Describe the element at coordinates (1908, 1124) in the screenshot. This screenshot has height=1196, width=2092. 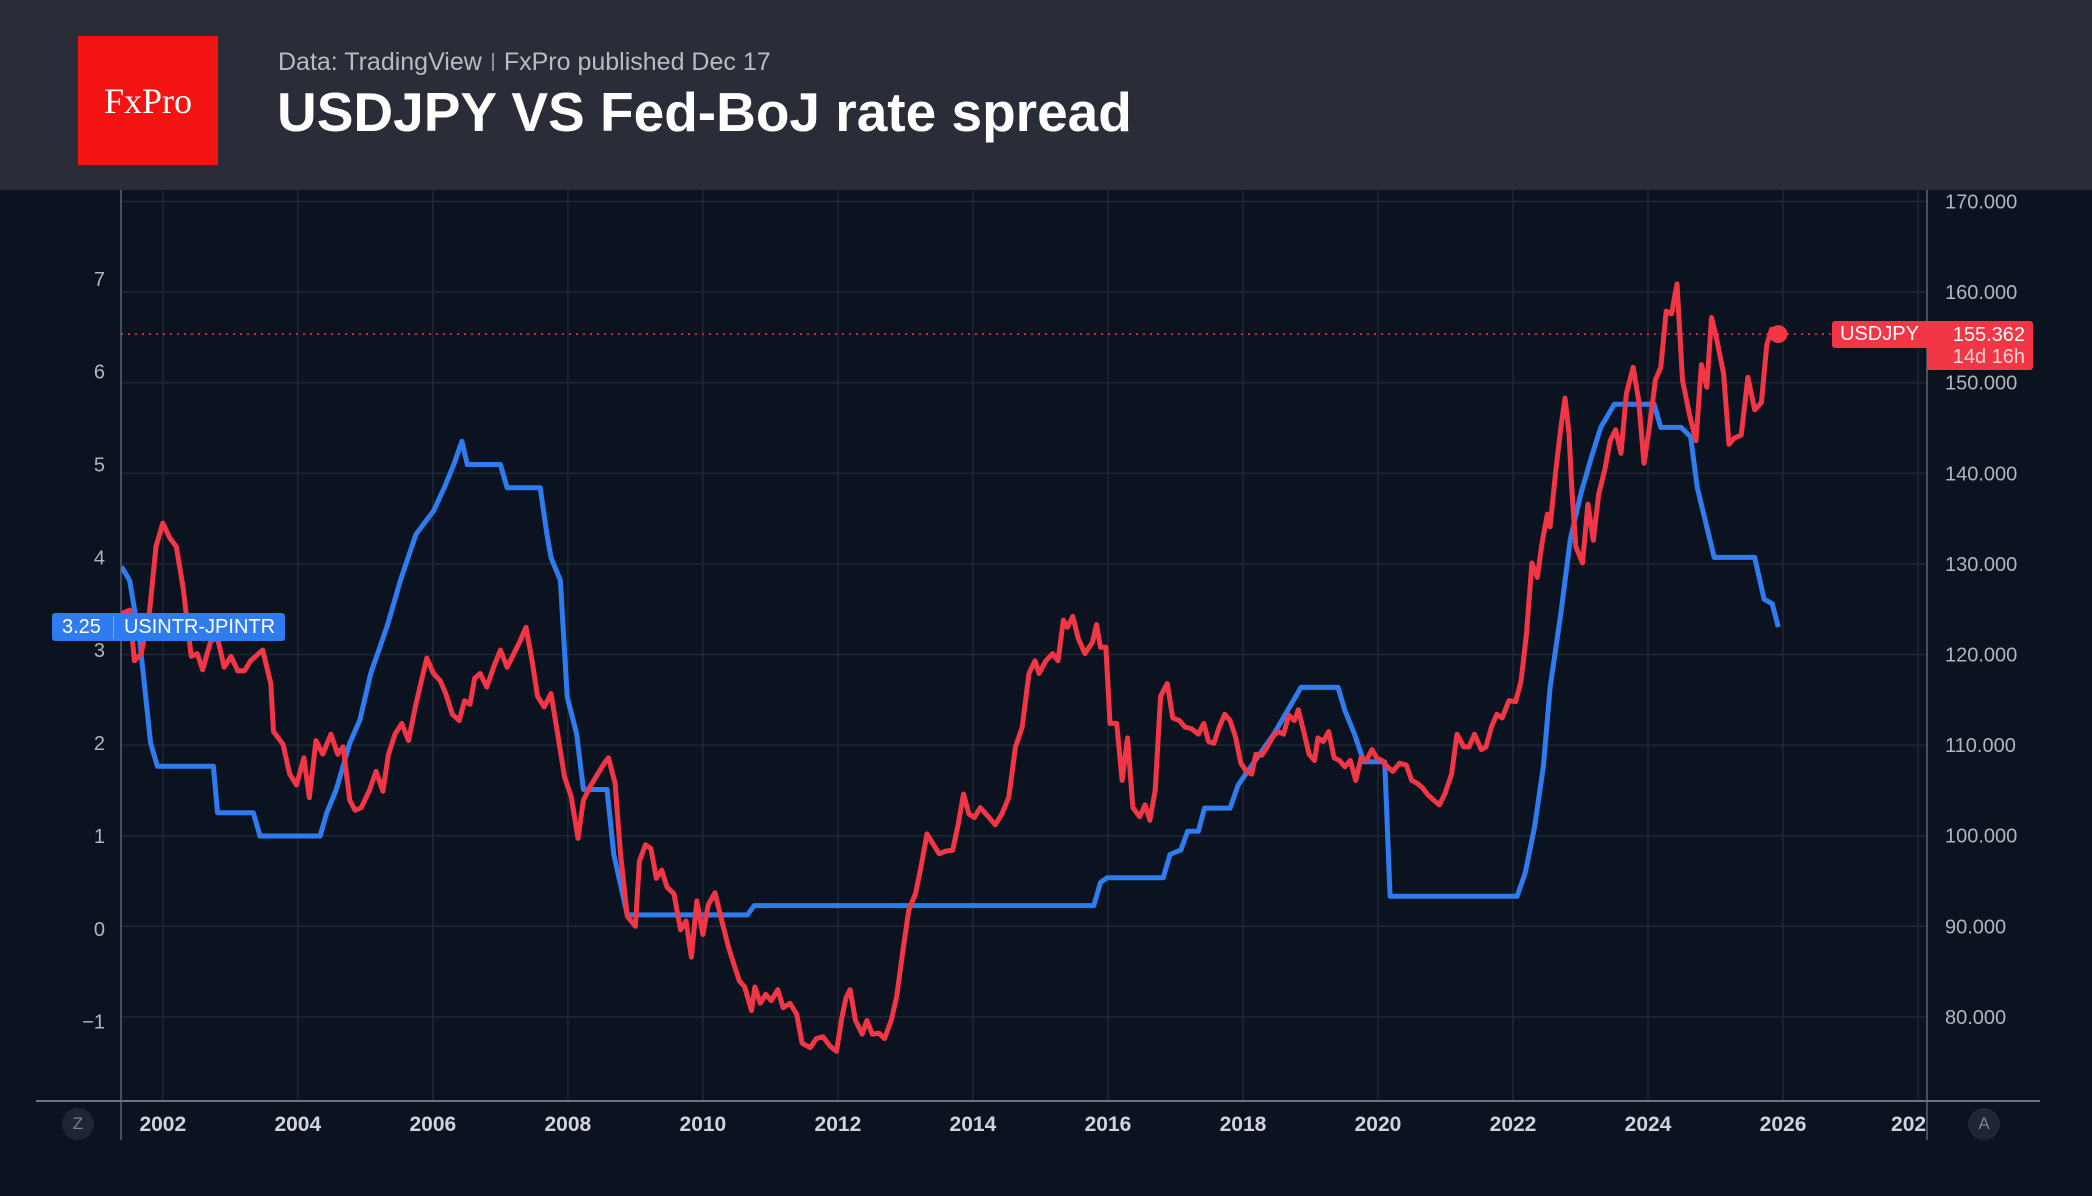
I see `x-tick-label: 202` at that location.